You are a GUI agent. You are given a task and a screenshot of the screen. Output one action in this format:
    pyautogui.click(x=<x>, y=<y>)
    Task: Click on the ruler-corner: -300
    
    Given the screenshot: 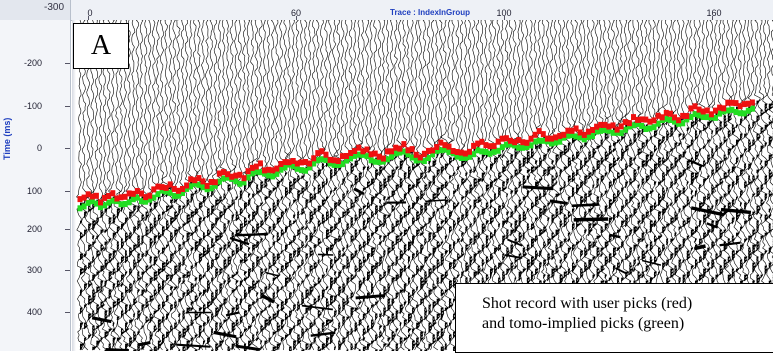 What is the action you would take?
    pyautogui.click(x=35, y=10)
    